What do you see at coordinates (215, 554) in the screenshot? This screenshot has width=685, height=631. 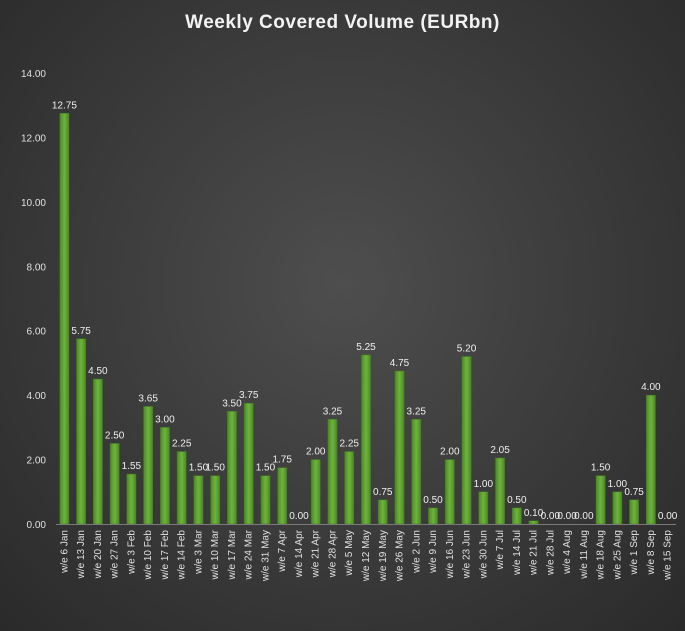 I see `x-tick-label: w/e 10 Mar` at bounding box center [215, 554].